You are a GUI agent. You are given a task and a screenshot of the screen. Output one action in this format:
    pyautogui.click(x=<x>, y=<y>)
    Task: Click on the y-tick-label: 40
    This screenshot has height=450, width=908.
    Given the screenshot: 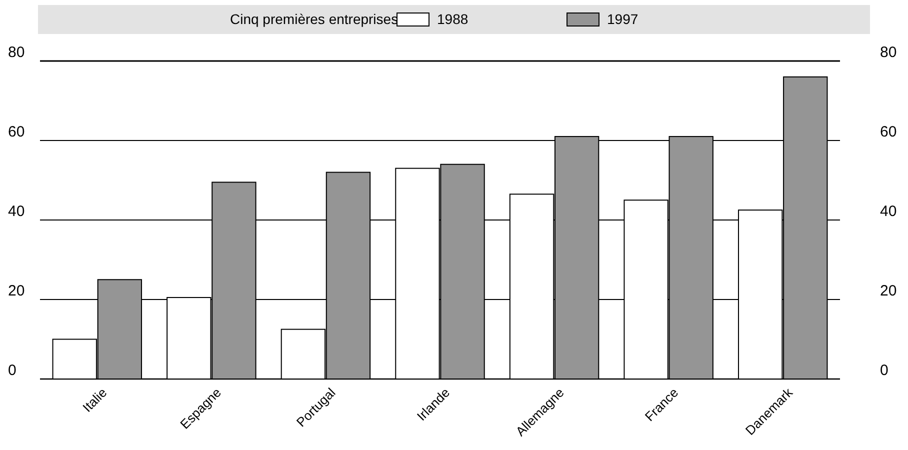 What is the action you would take?
    pyautogui.click(x=16, y=211)
    